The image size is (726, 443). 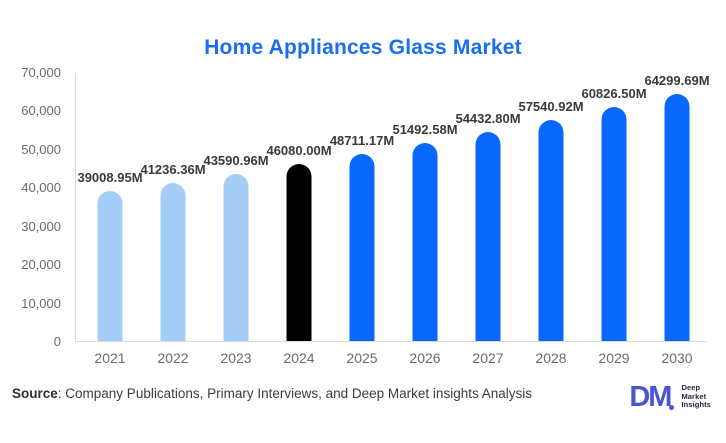 What do you see at coordinates (614, 358) in the screenshot?
I see `x-tick-label: 2029` at bounding box center [614, 358].